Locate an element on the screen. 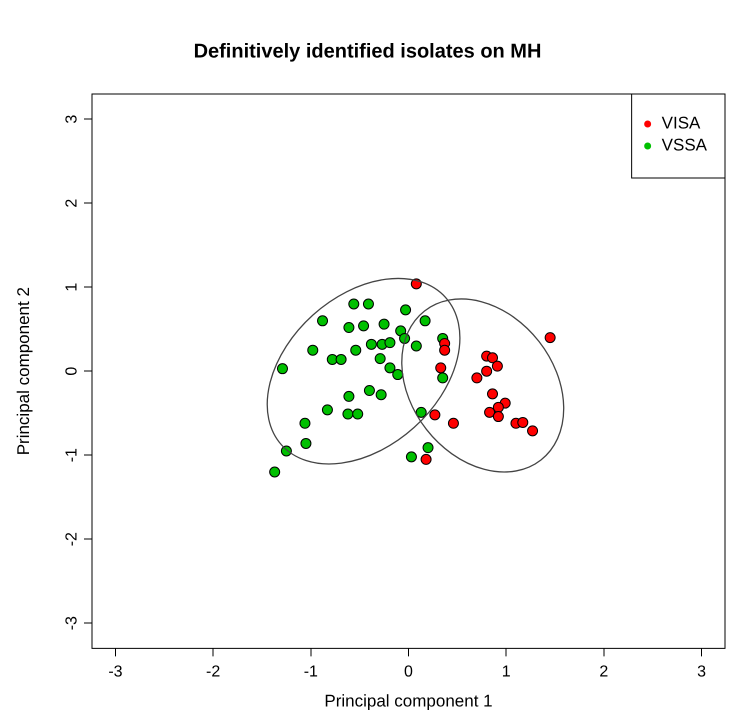 The width and height of the screenshot is (749, 722). x-axis-title: Principal component 1 is located at coordinates (408, 700).